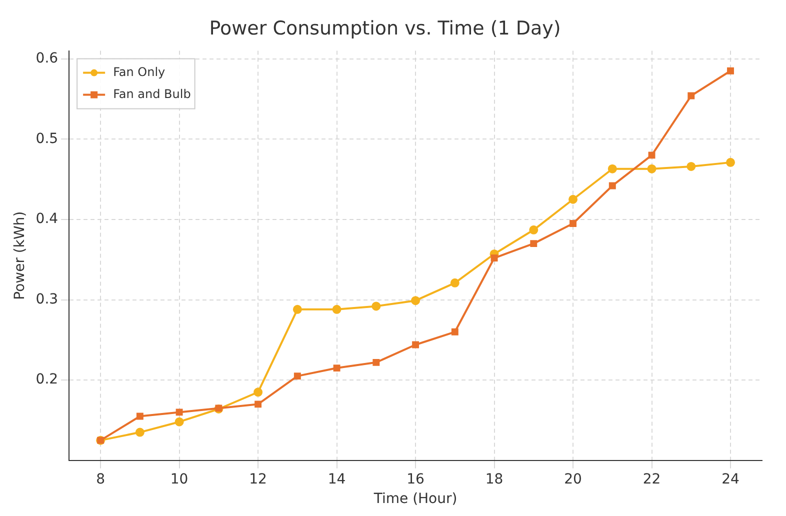 The image size is (786, 516). What do you see at coordinates (651, 479) in the screenshot?
I see `x-tick-label: 22` at bounding box center [651, 479].